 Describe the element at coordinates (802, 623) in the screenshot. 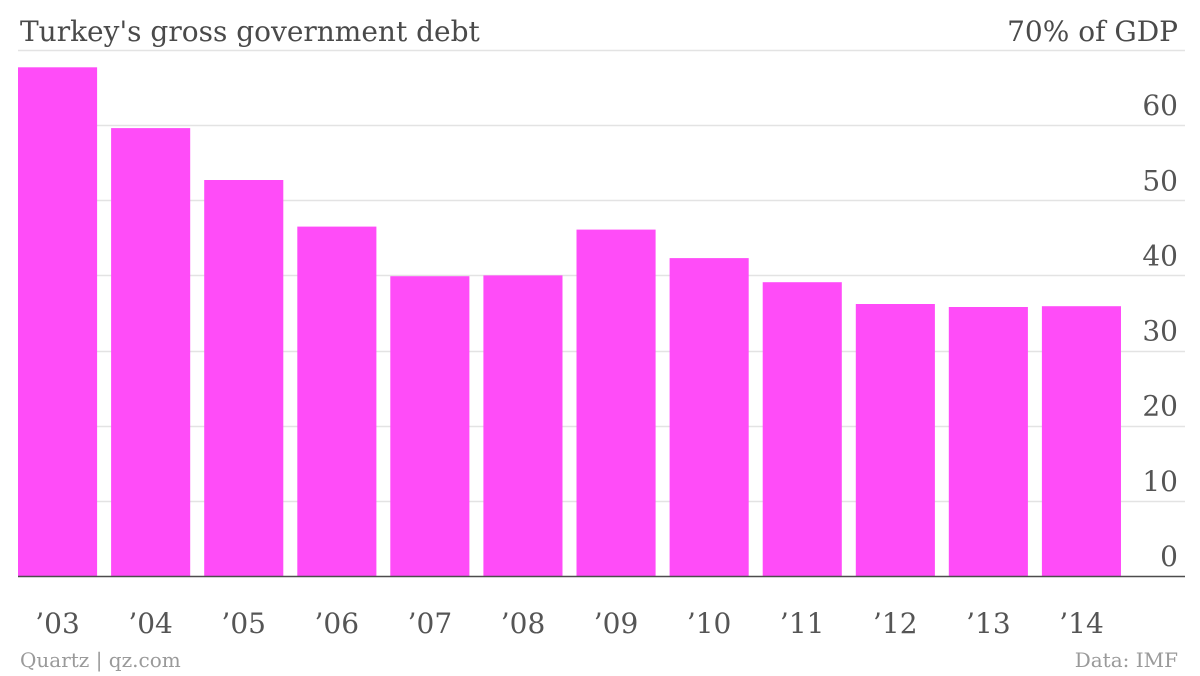

I see `x-tick-label: ’11` at that location.